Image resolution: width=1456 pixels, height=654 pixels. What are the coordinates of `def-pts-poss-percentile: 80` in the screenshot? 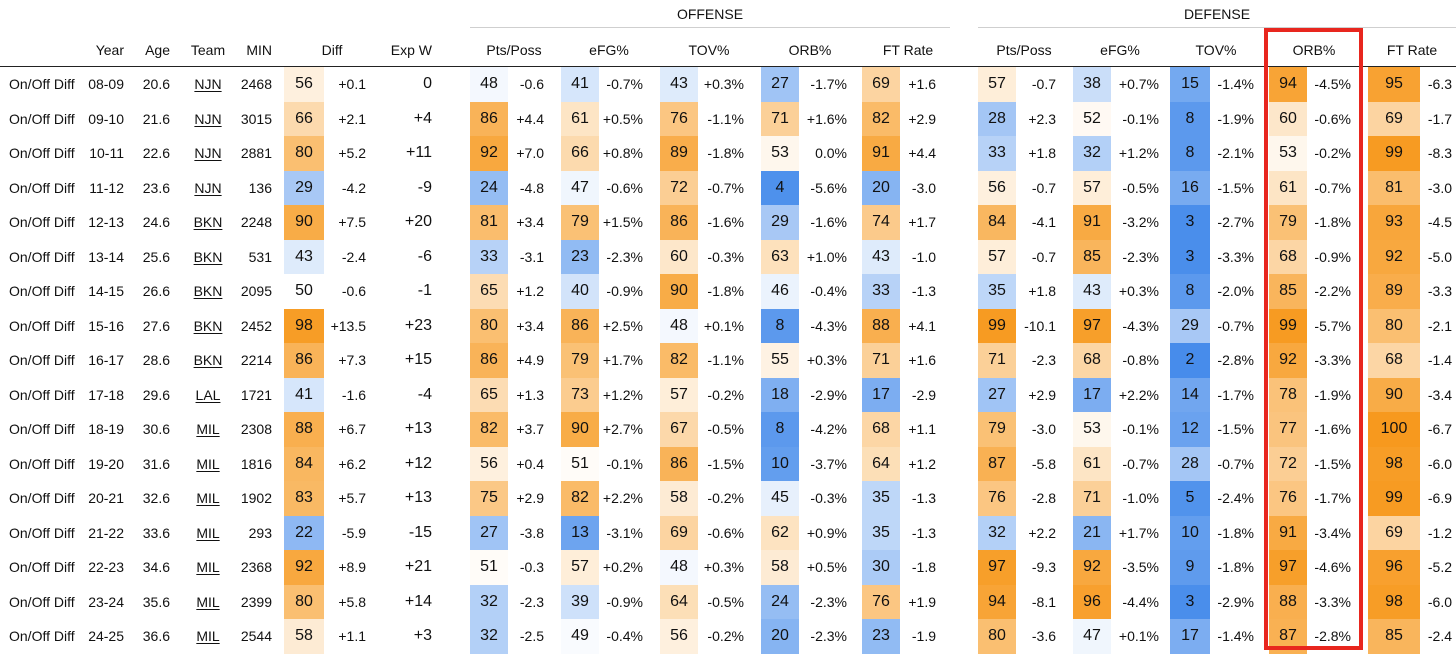 It's located at (997, 636).